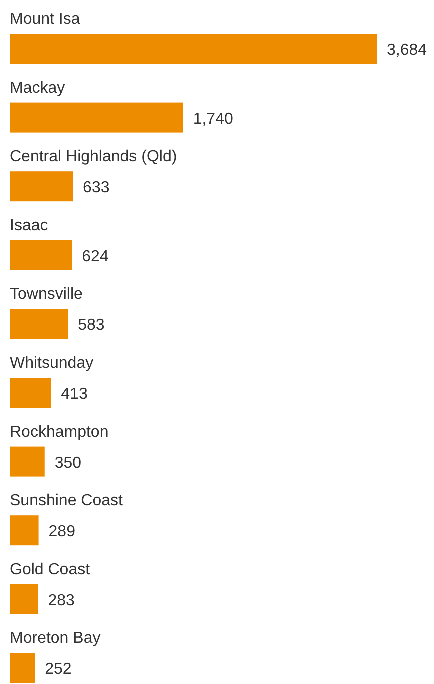 The width and height of the screenshot is (434, 684). Describe the element at coordinates (50, 569) in the screenshot. I see `y-tick-label: Gold Coast` at that location.